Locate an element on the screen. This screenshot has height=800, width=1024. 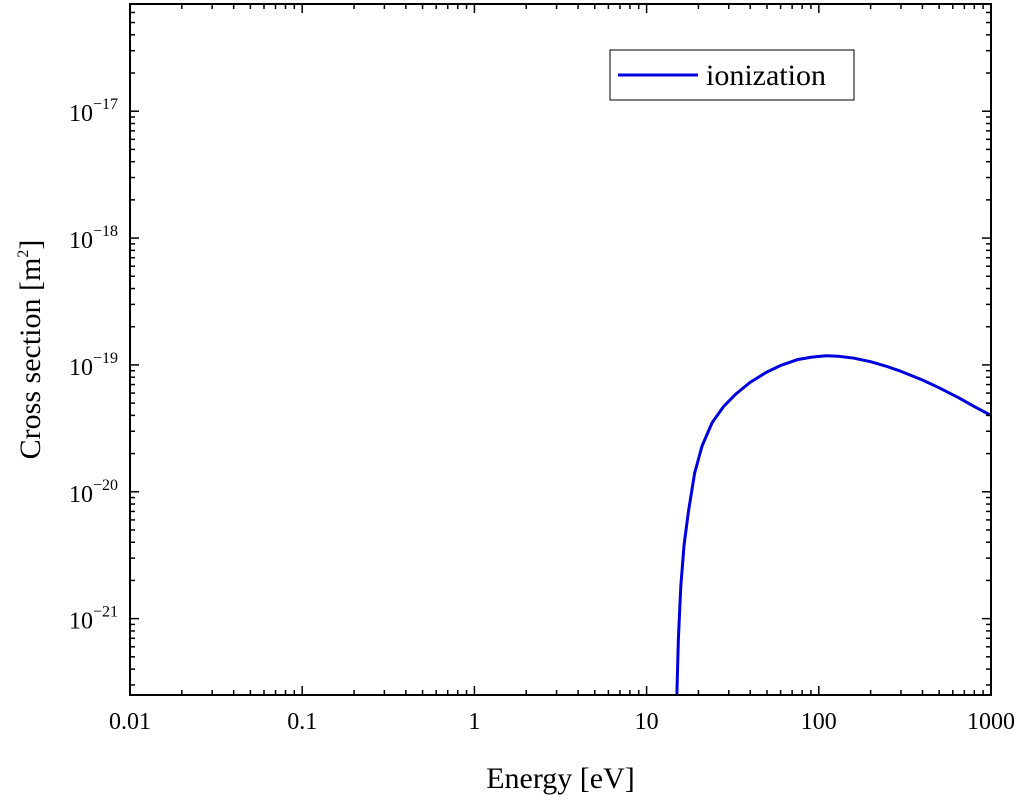
y-tick-label: 10−19 is located at coordinates (93, 365).